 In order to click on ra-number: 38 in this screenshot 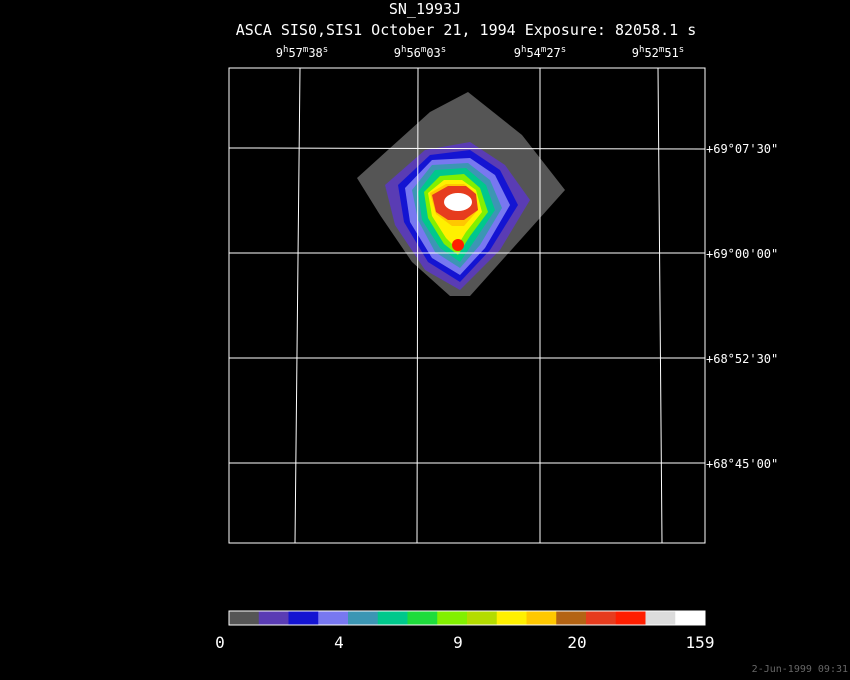, I will do `click(315, 53)`.